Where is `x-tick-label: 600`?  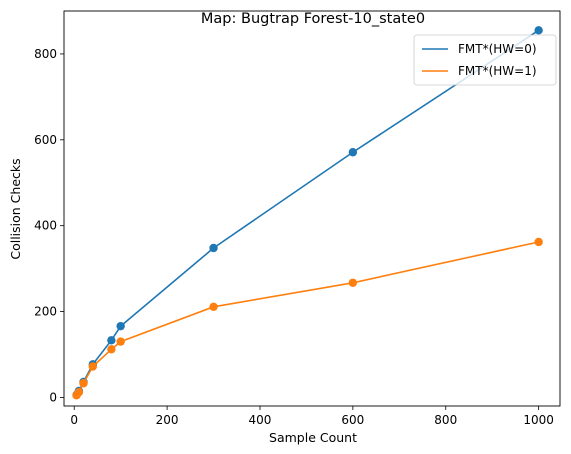
x-tick-label: 600 is located at coordinates (352, 420).